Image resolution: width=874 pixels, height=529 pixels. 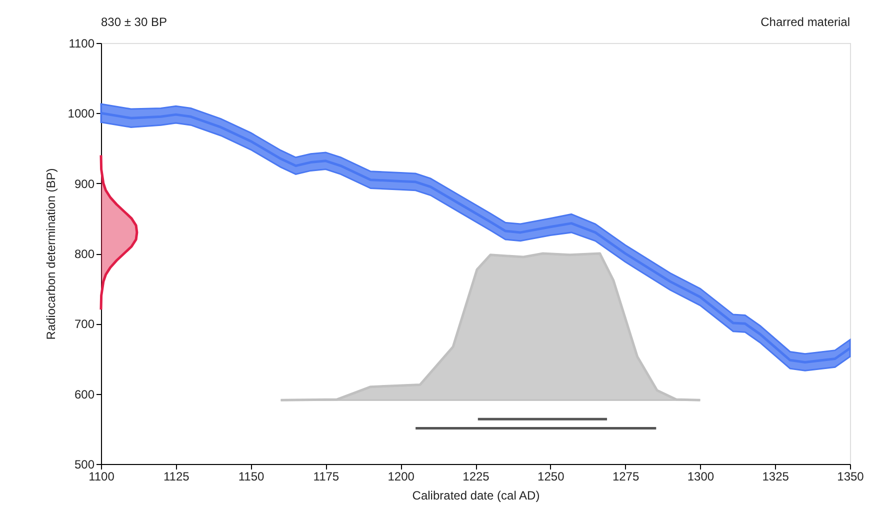 I want to click on x-tick-label: 1250, so click(x=551, y=477).